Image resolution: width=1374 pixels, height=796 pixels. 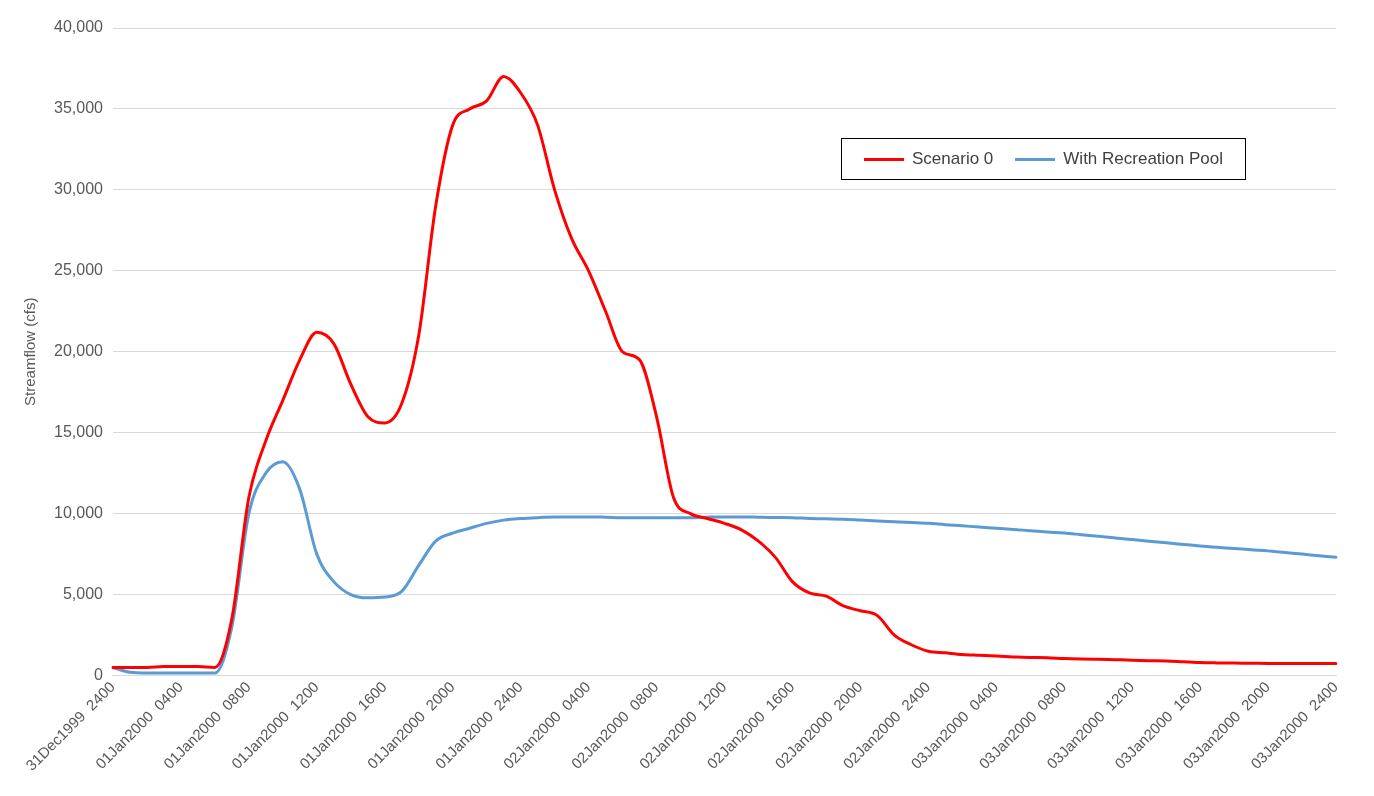 I want to click on y-tick-label: 0, so click(x=99, y=674).